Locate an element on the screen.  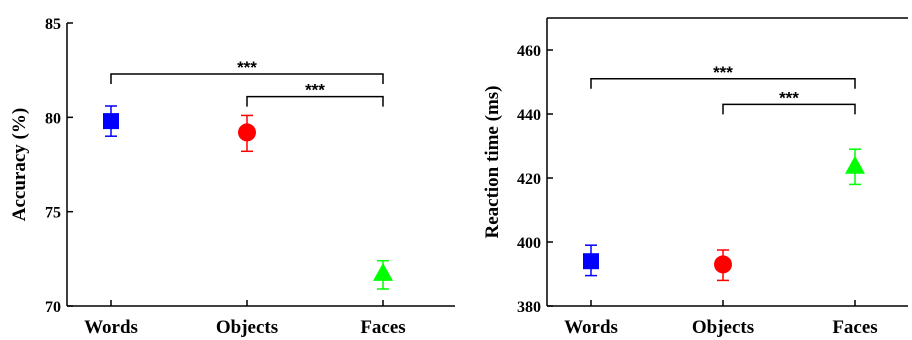
y-axis-title: Reaction time (ms) is located at coordinates (492, 161).